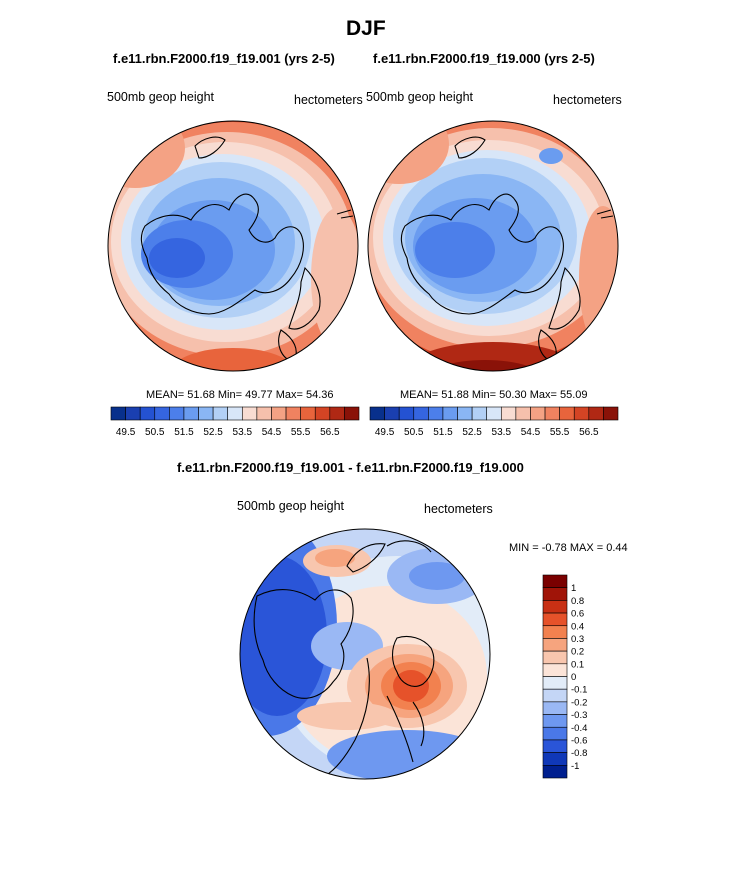 Image resolution: width=733 pixels, height=882 pixels. I want to click on colorbar-tick-label: 1, so click(573, 588).